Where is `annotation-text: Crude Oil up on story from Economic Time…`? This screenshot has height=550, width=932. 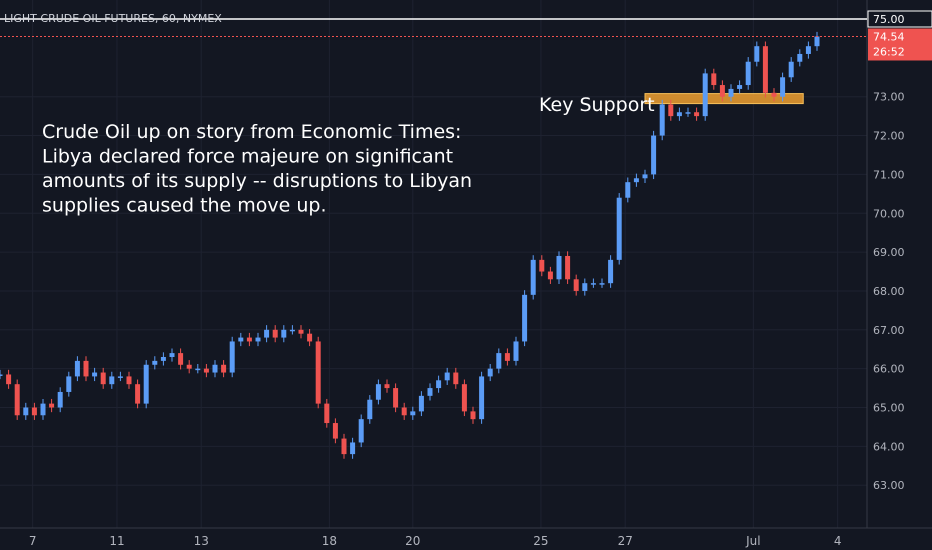 annotation-text: Crude Oil up on story from Economic Time… is located at coordinates (257, 169).